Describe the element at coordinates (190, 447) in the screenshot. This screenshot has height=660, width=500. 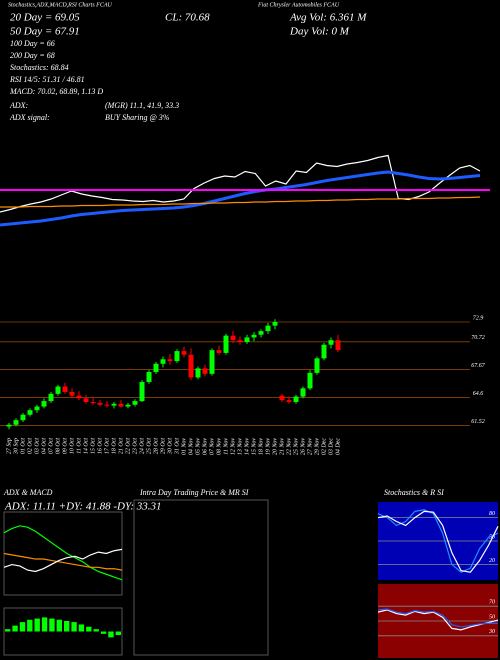
I see `x-tick-label: 04 Nov` at that location.